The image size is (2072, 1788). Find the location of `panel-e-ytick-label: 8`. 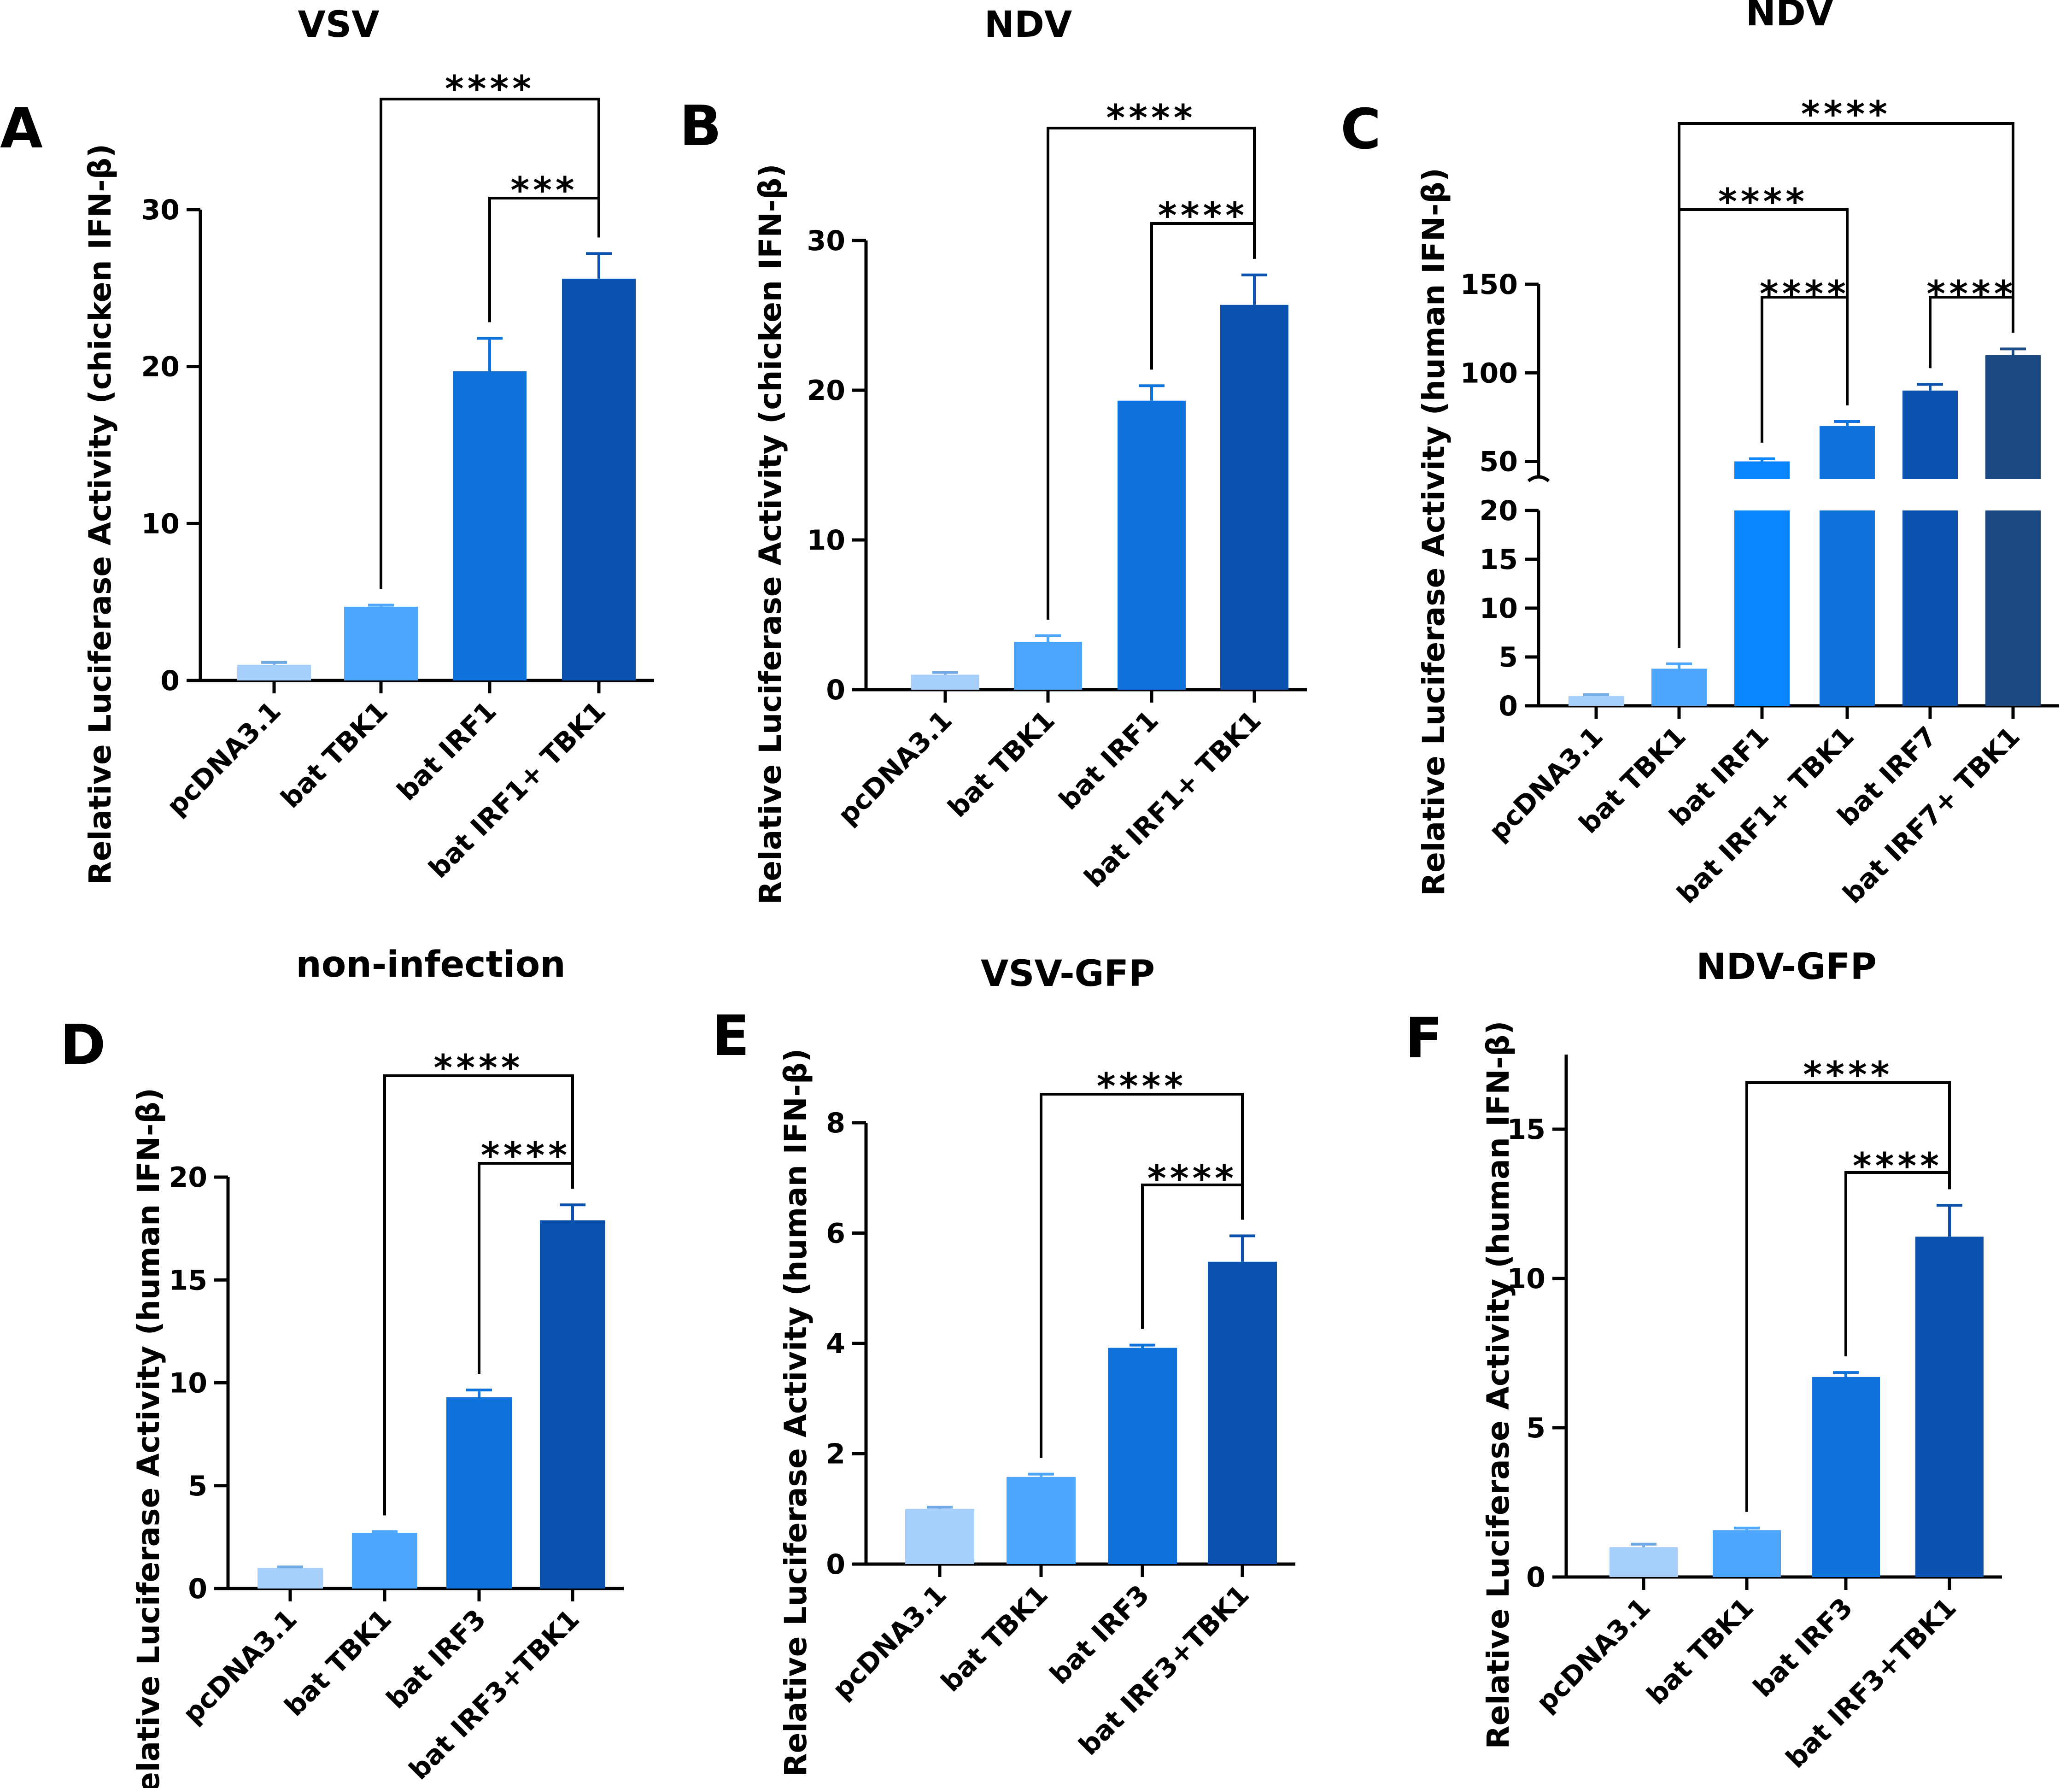

panel-e-ytick-label: 8 is located at coordinates (835, 1123).